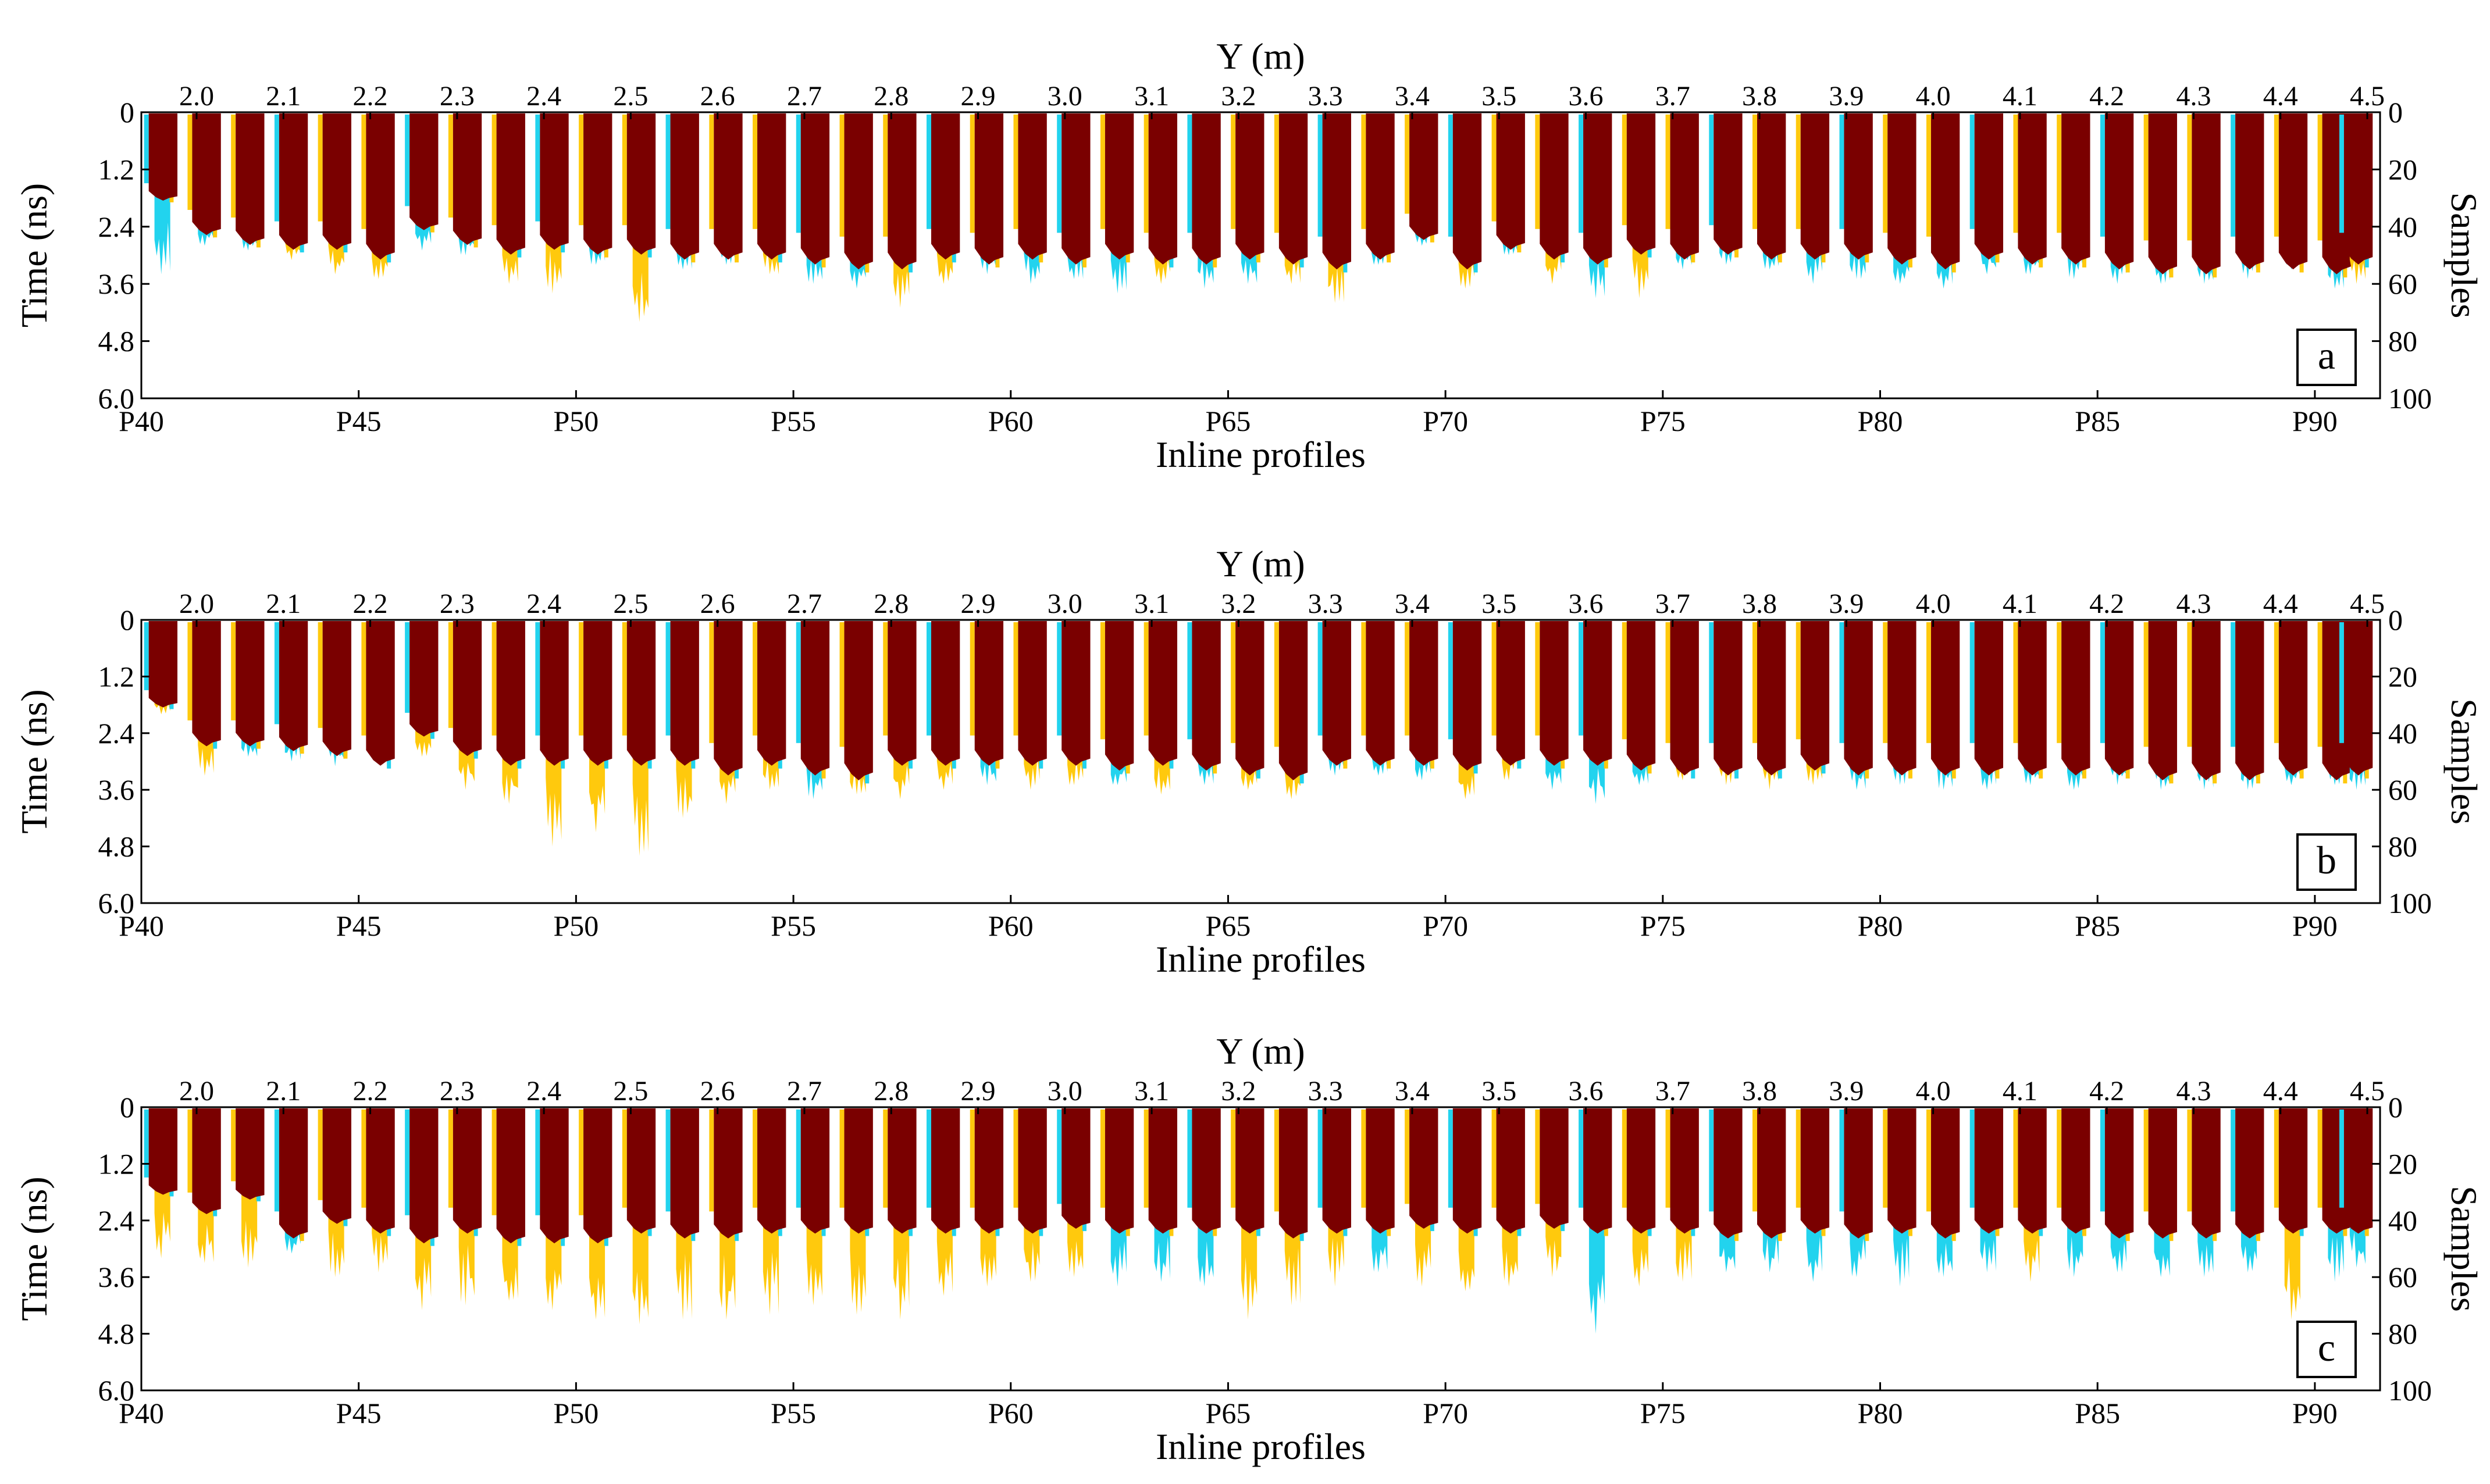 The width and height of the screenshot is (2490, 1484). I want to click on top-tick-label: 3.5, so click(1498, 1091).